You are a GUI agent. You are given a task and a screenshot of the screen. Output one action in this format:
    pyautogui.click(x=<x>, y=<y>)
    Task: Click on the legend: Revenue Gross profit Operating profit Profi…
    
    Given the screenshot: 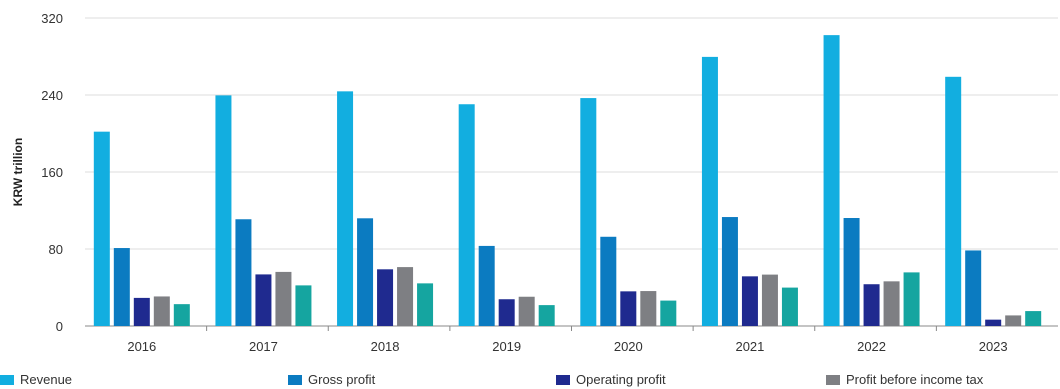 What is the action you would take?
    pyautogui.click(x=530, y=379)
    